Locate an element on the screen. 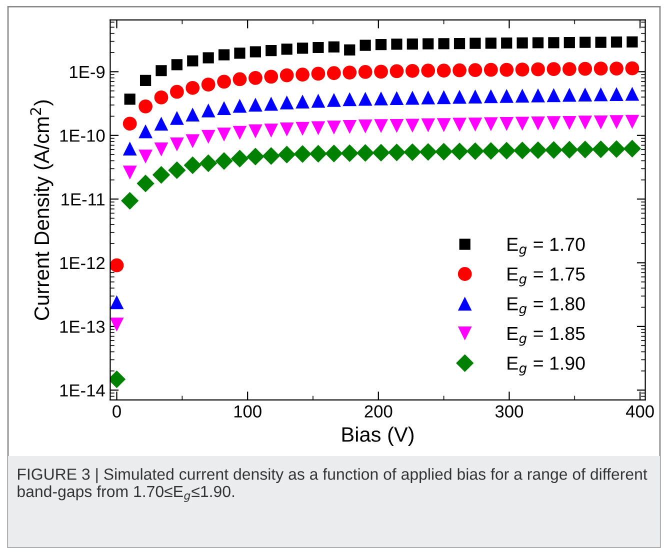  legend-label: E$_{g}$ = 1.90 is located at coordinates (546, 366).